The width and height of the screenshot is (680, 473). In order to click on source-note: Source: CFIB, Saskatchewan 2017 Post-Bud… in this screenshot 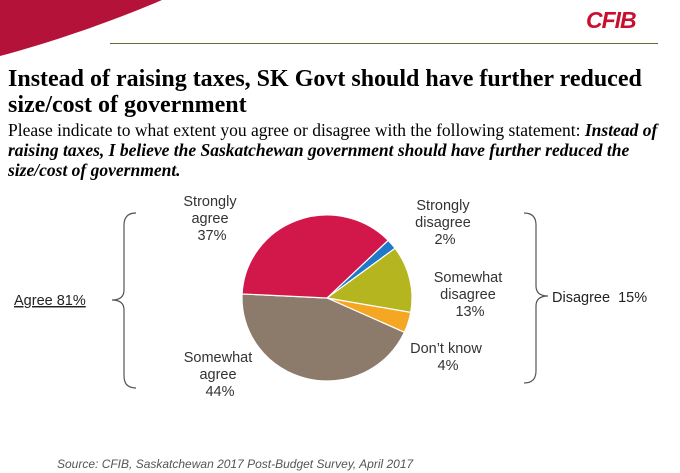, I will do `click(235, 464)`.